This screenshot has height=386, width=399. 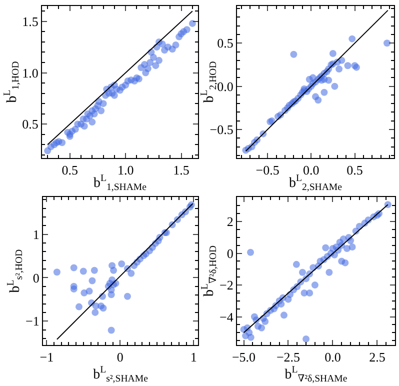 What do you see at coordinates (288, 357) in the screenshot?
I see `x-tick-label: −2.5` at bounding box center [288, 357].